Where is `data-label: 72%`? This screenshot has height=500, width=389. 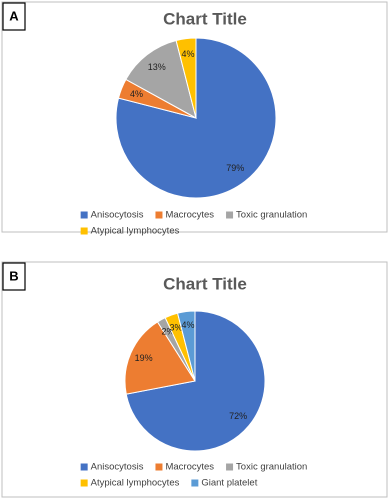 data-label: 72% is located at coordinates (238, 416).